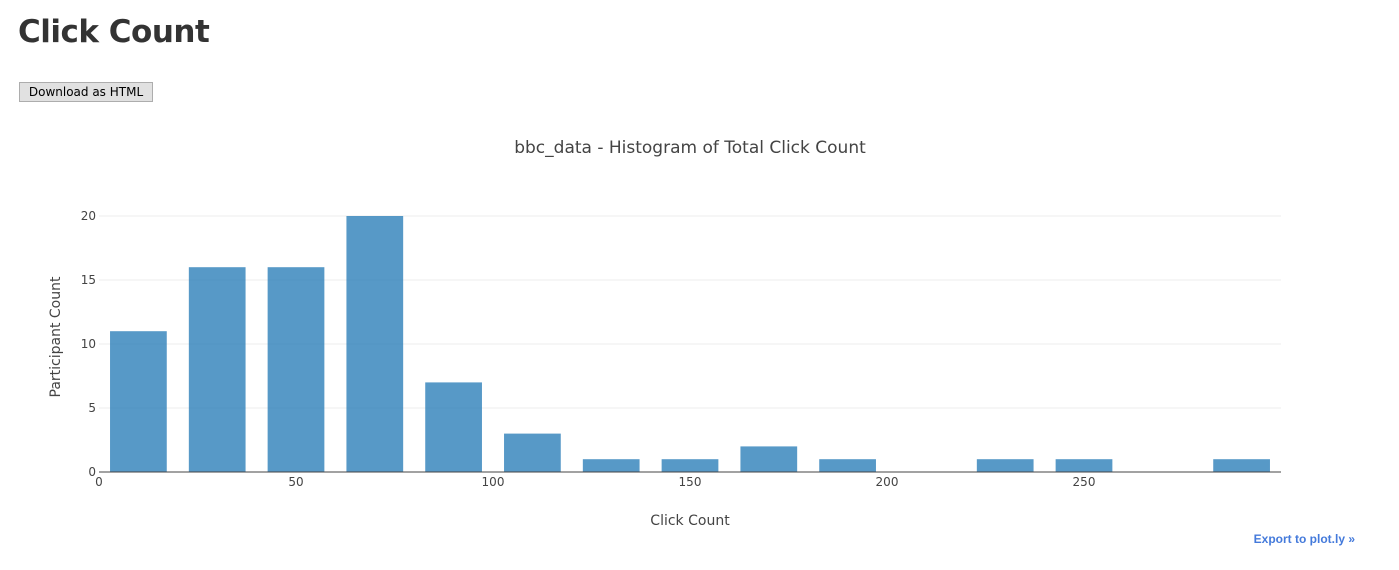 Image resolution: width=1399 pixels, height=570 pixels. I want to click on y-tick-label: 0, so click(92, 472).